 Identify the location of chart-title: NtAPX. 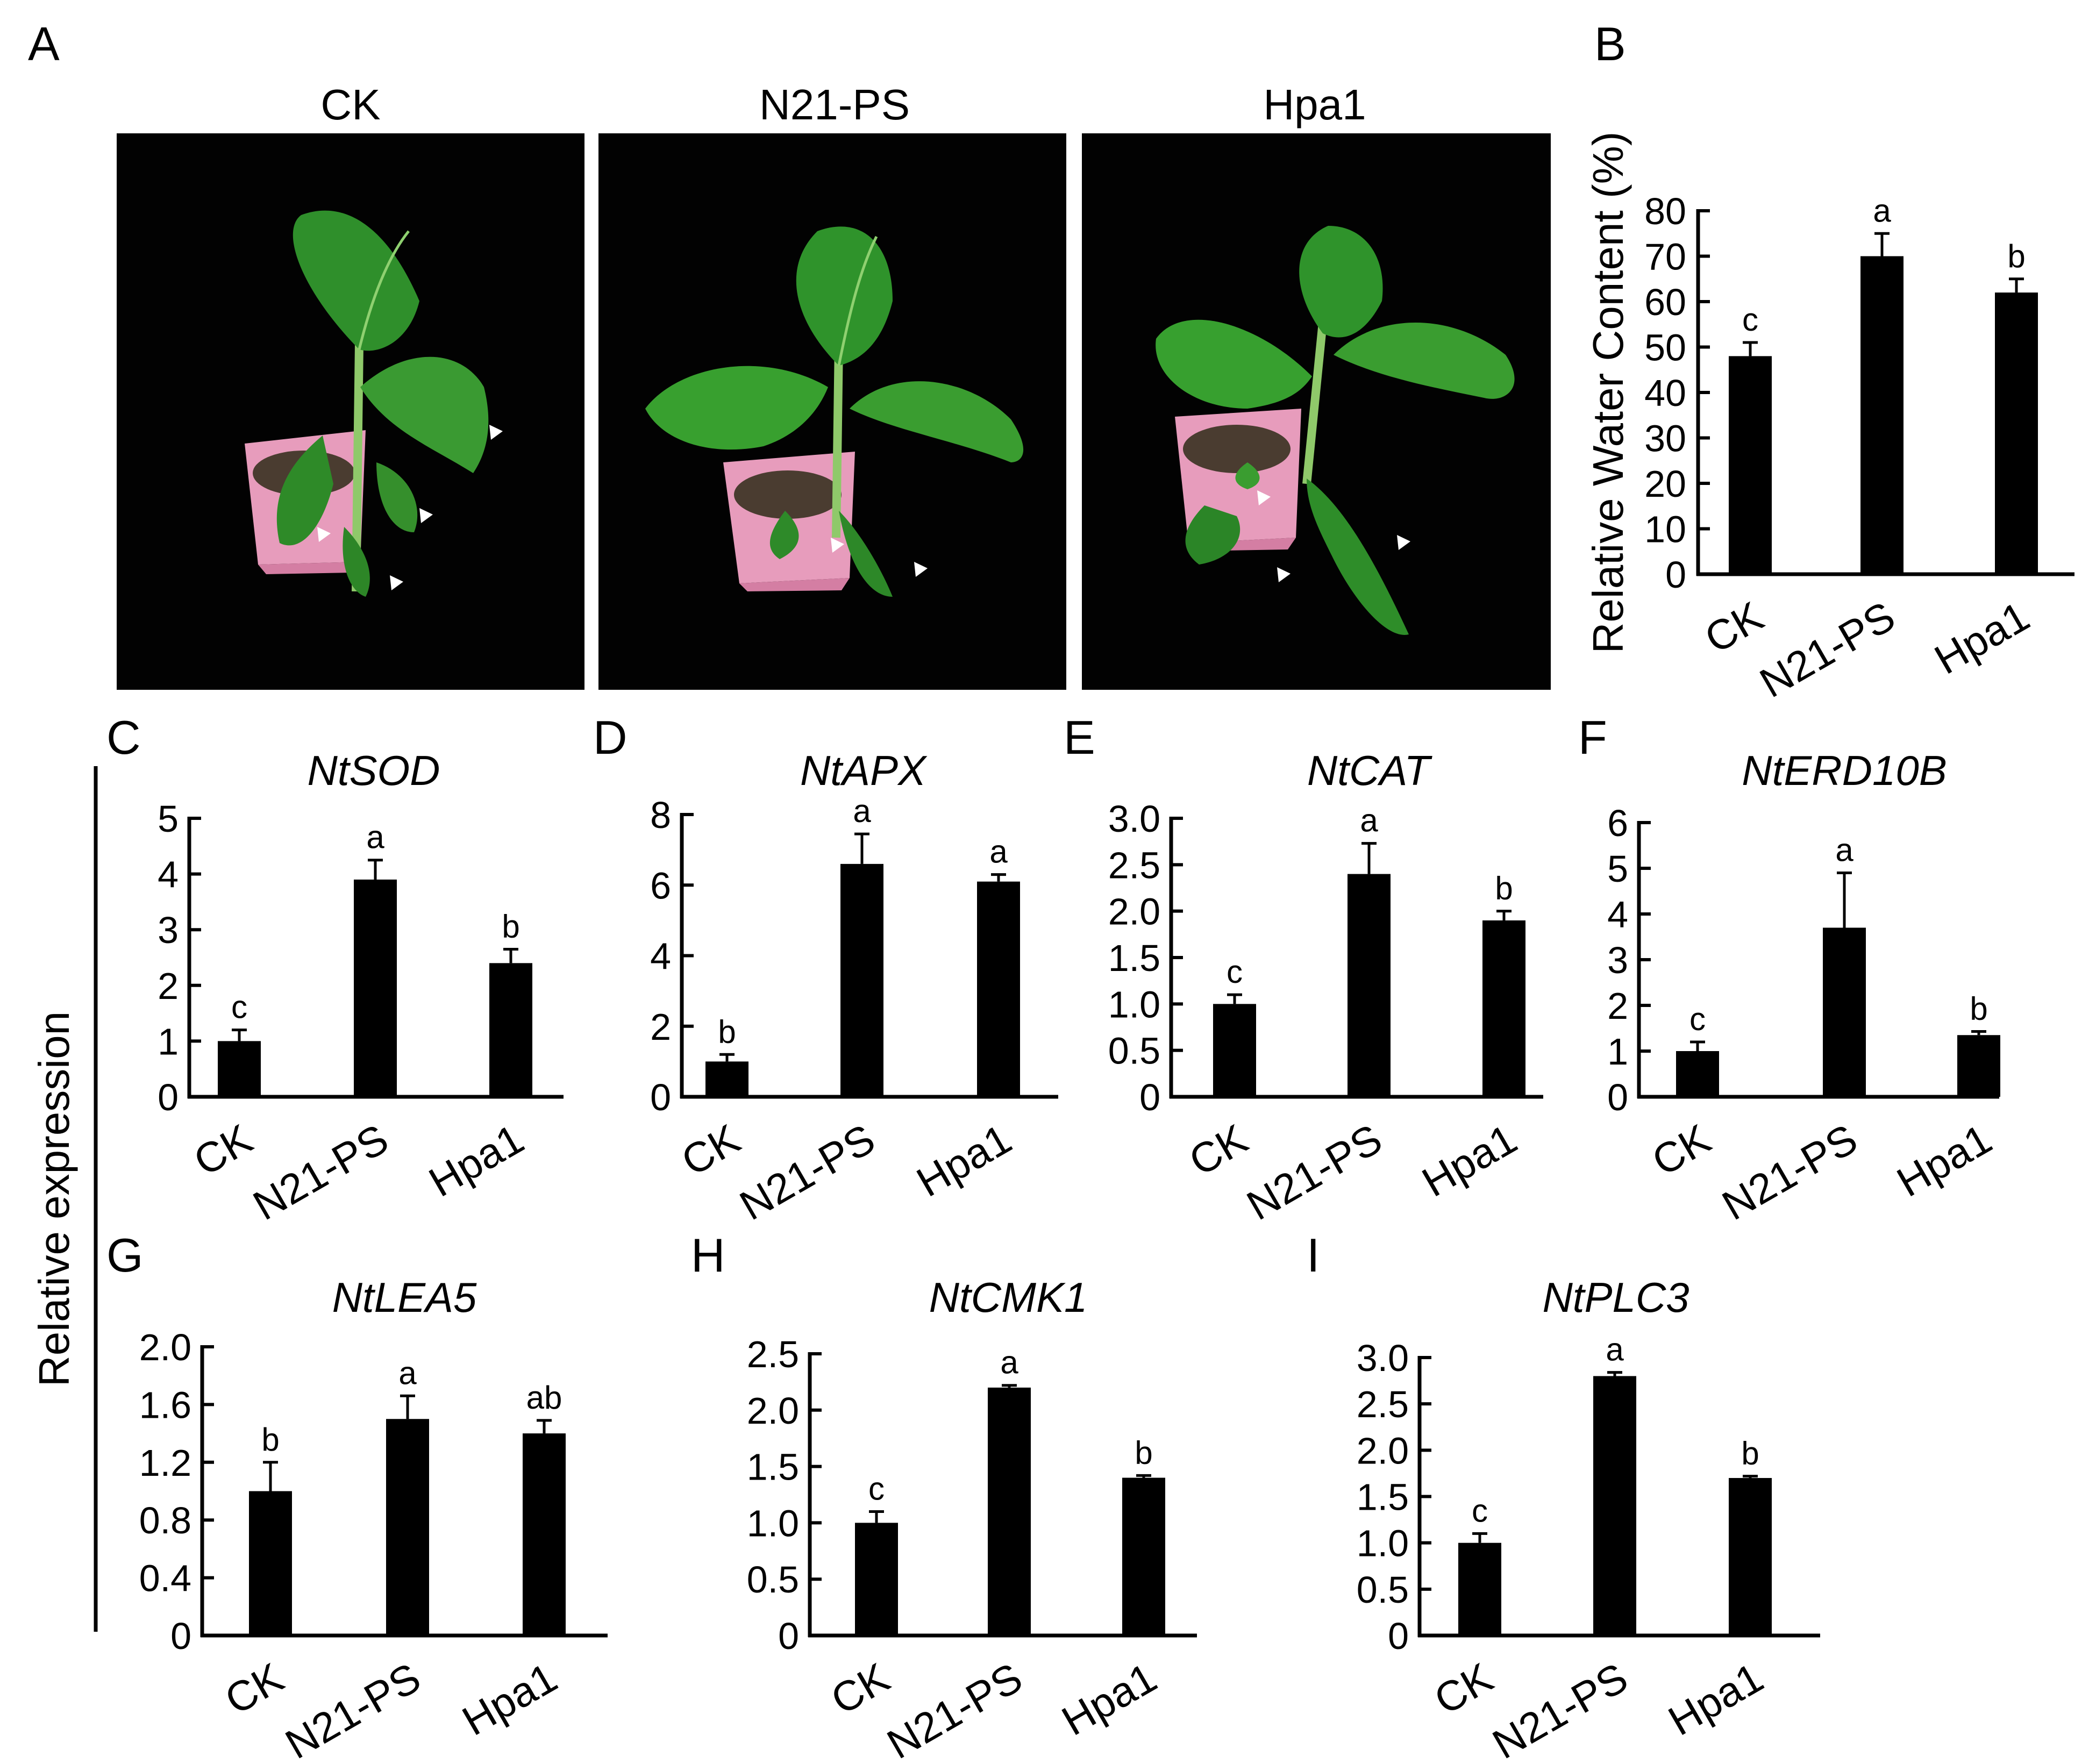
(864, 771).